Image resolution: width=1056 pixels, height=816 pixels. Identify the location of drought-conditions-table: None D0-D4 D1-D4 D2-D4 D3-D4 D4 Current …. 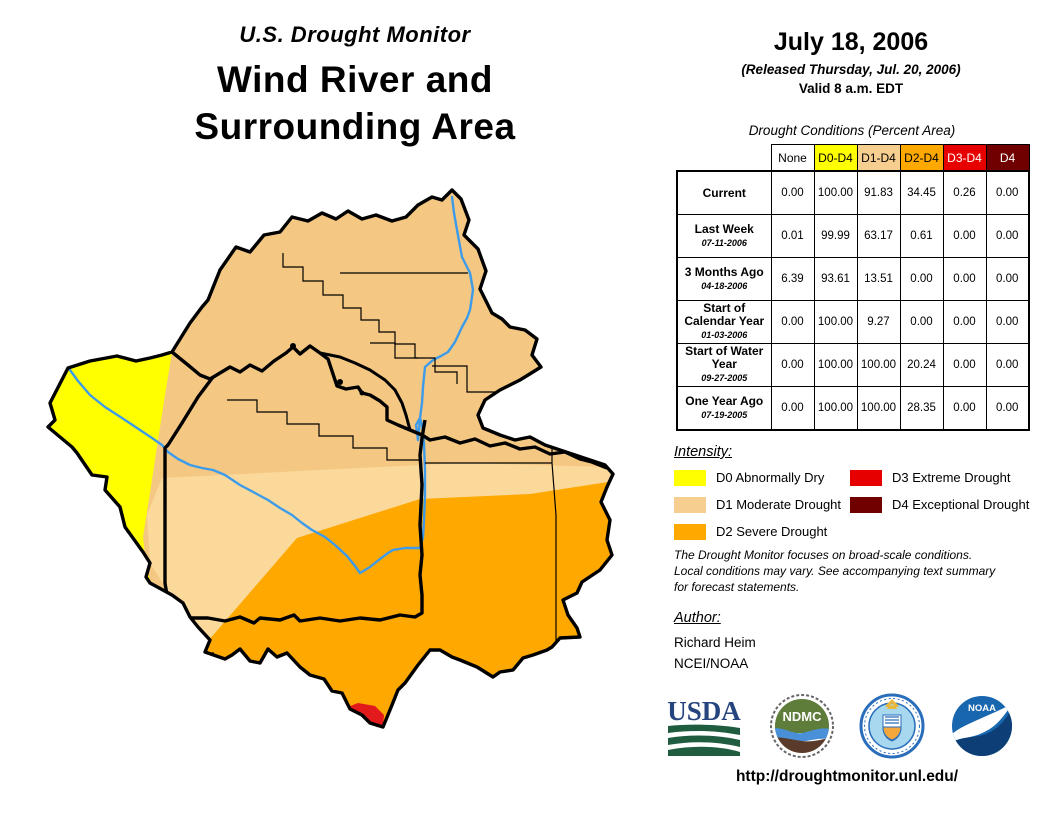
(853, 287).